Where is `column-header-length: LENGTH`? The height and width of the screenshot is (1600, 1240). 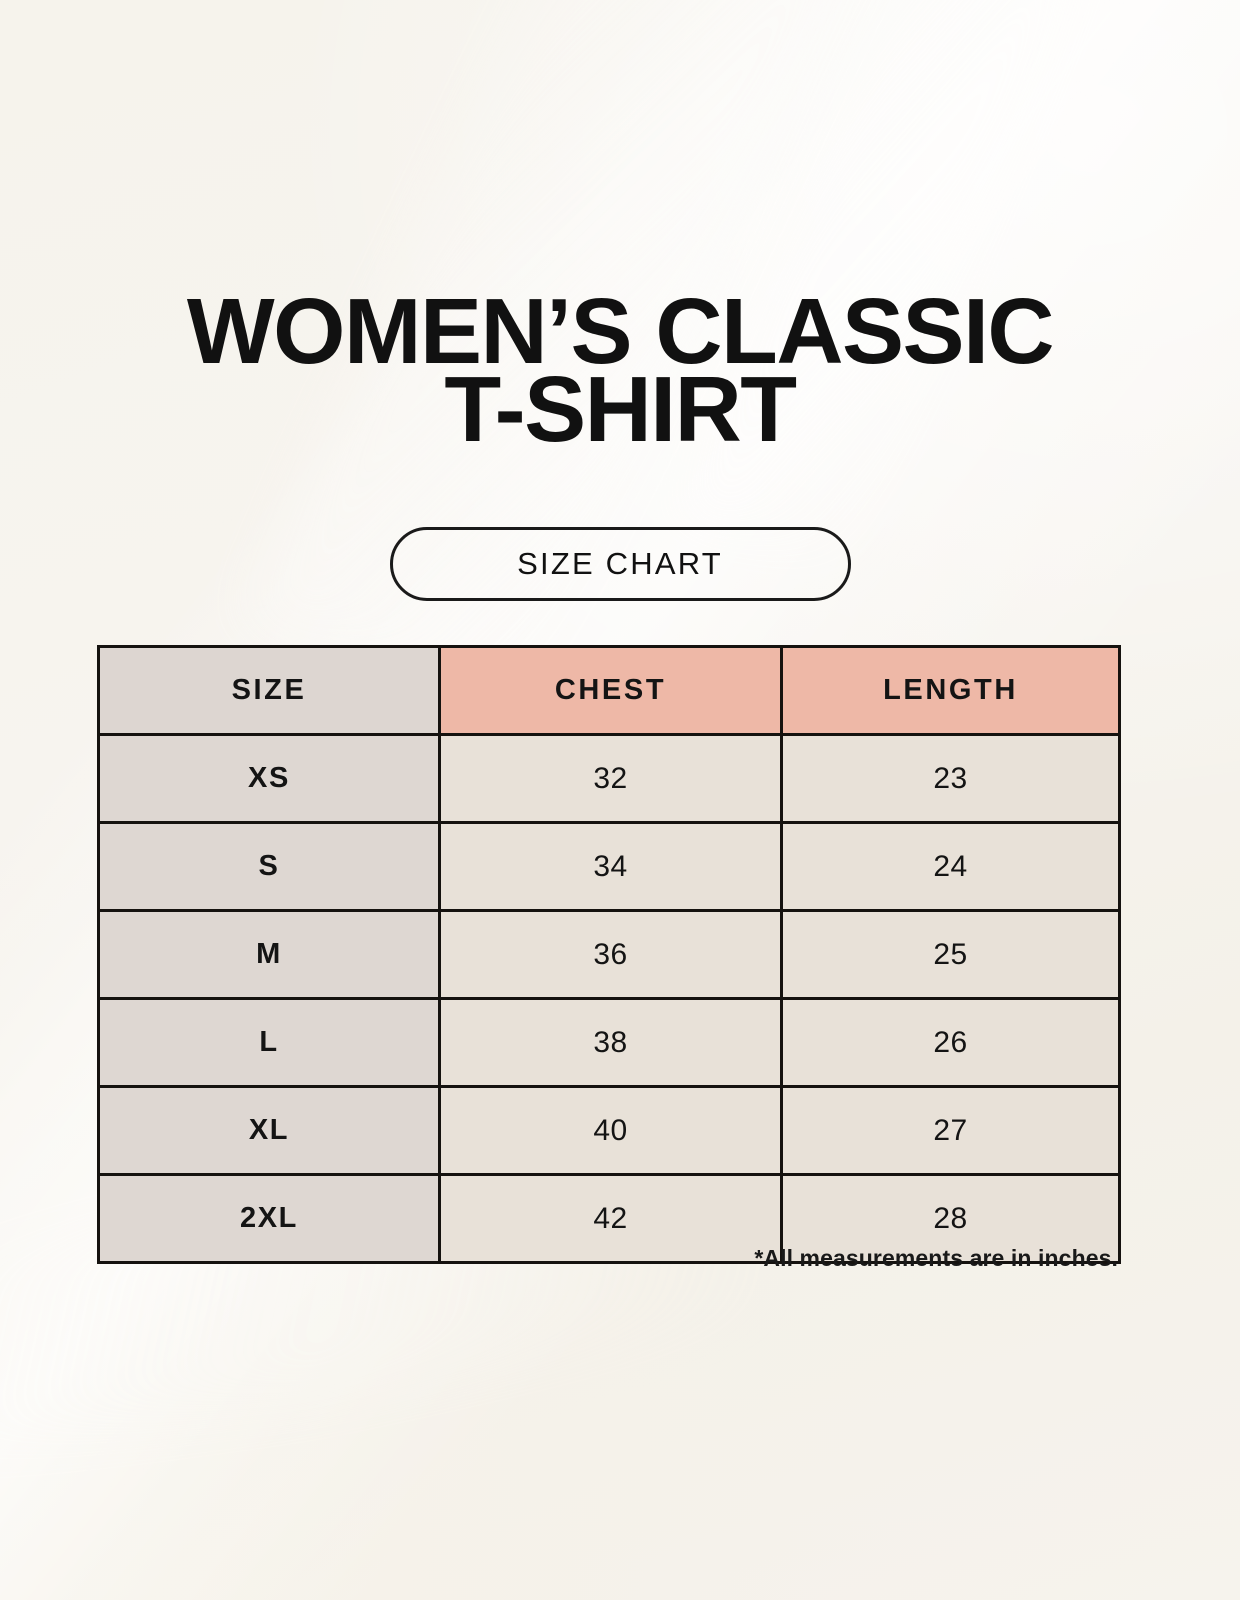
column-header-length: LENGTH is located at coordinates (950, 690).